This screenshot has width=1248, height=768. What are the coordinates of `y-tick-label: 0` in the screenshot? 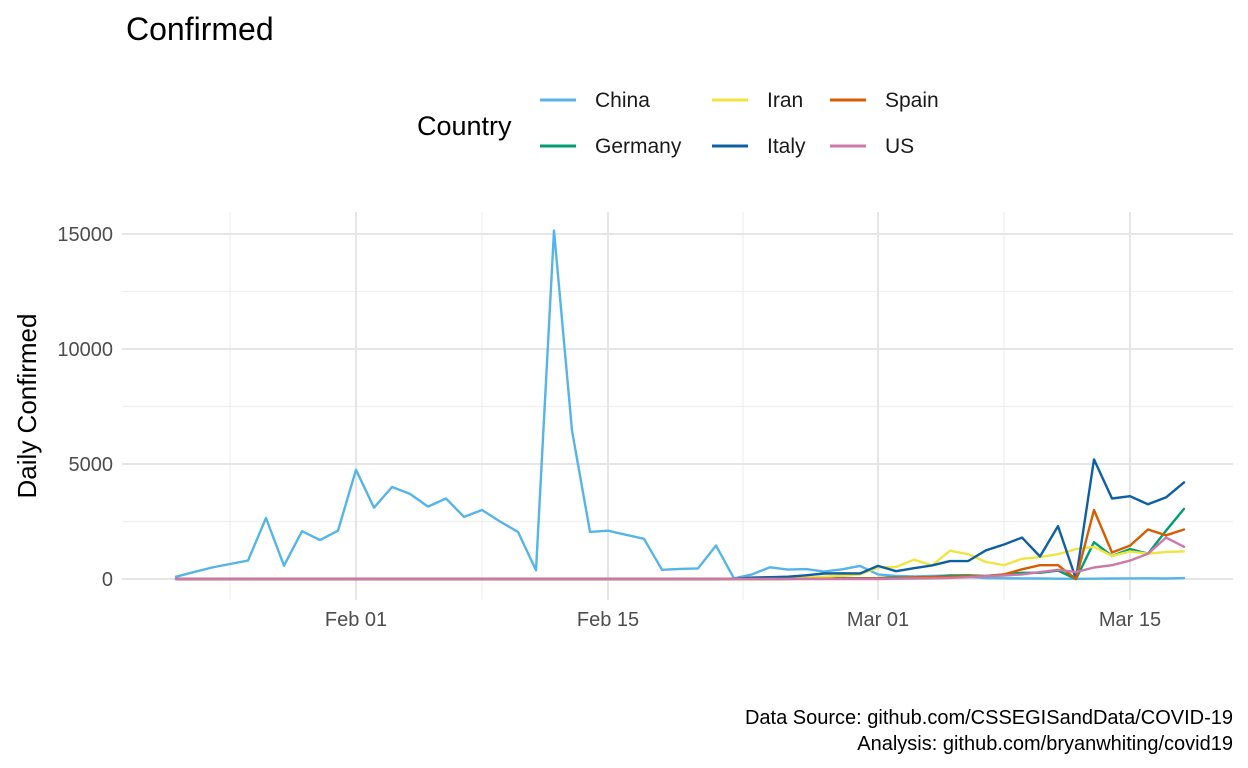 It's located at (107, 580).